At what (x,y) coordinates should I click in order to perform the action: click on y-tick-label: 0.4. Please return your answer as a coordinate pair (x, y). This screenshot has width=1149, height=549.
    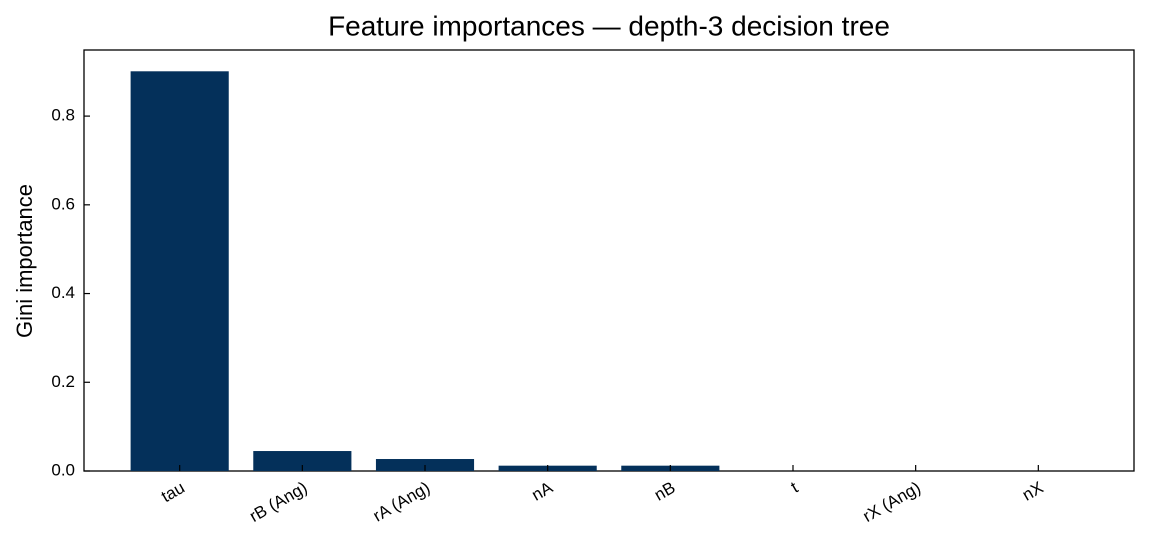
    Looking at the image, I should click on (63, 292).